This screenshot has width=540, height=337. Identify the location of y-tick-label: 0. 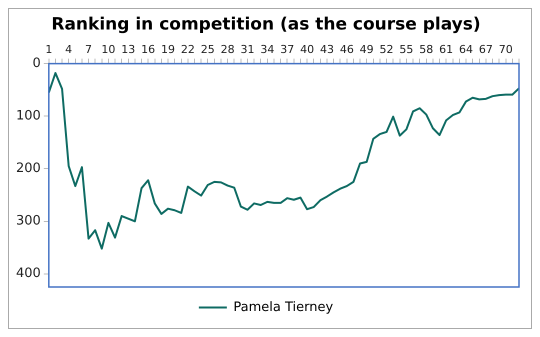
(36, 63).